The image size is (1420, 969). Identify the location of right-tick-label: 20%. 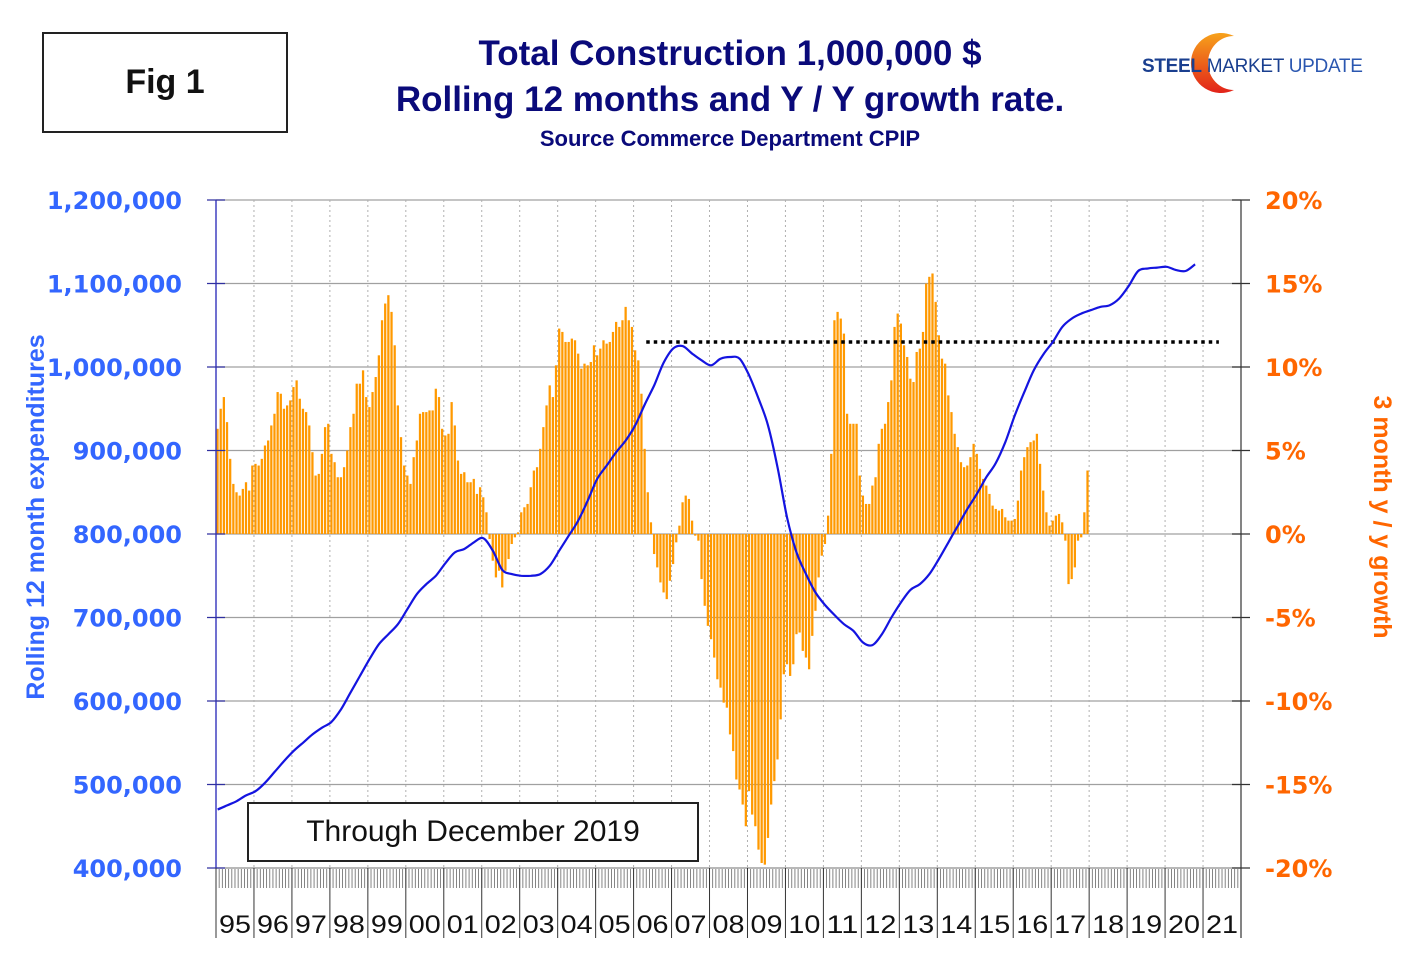
(1293, 201).